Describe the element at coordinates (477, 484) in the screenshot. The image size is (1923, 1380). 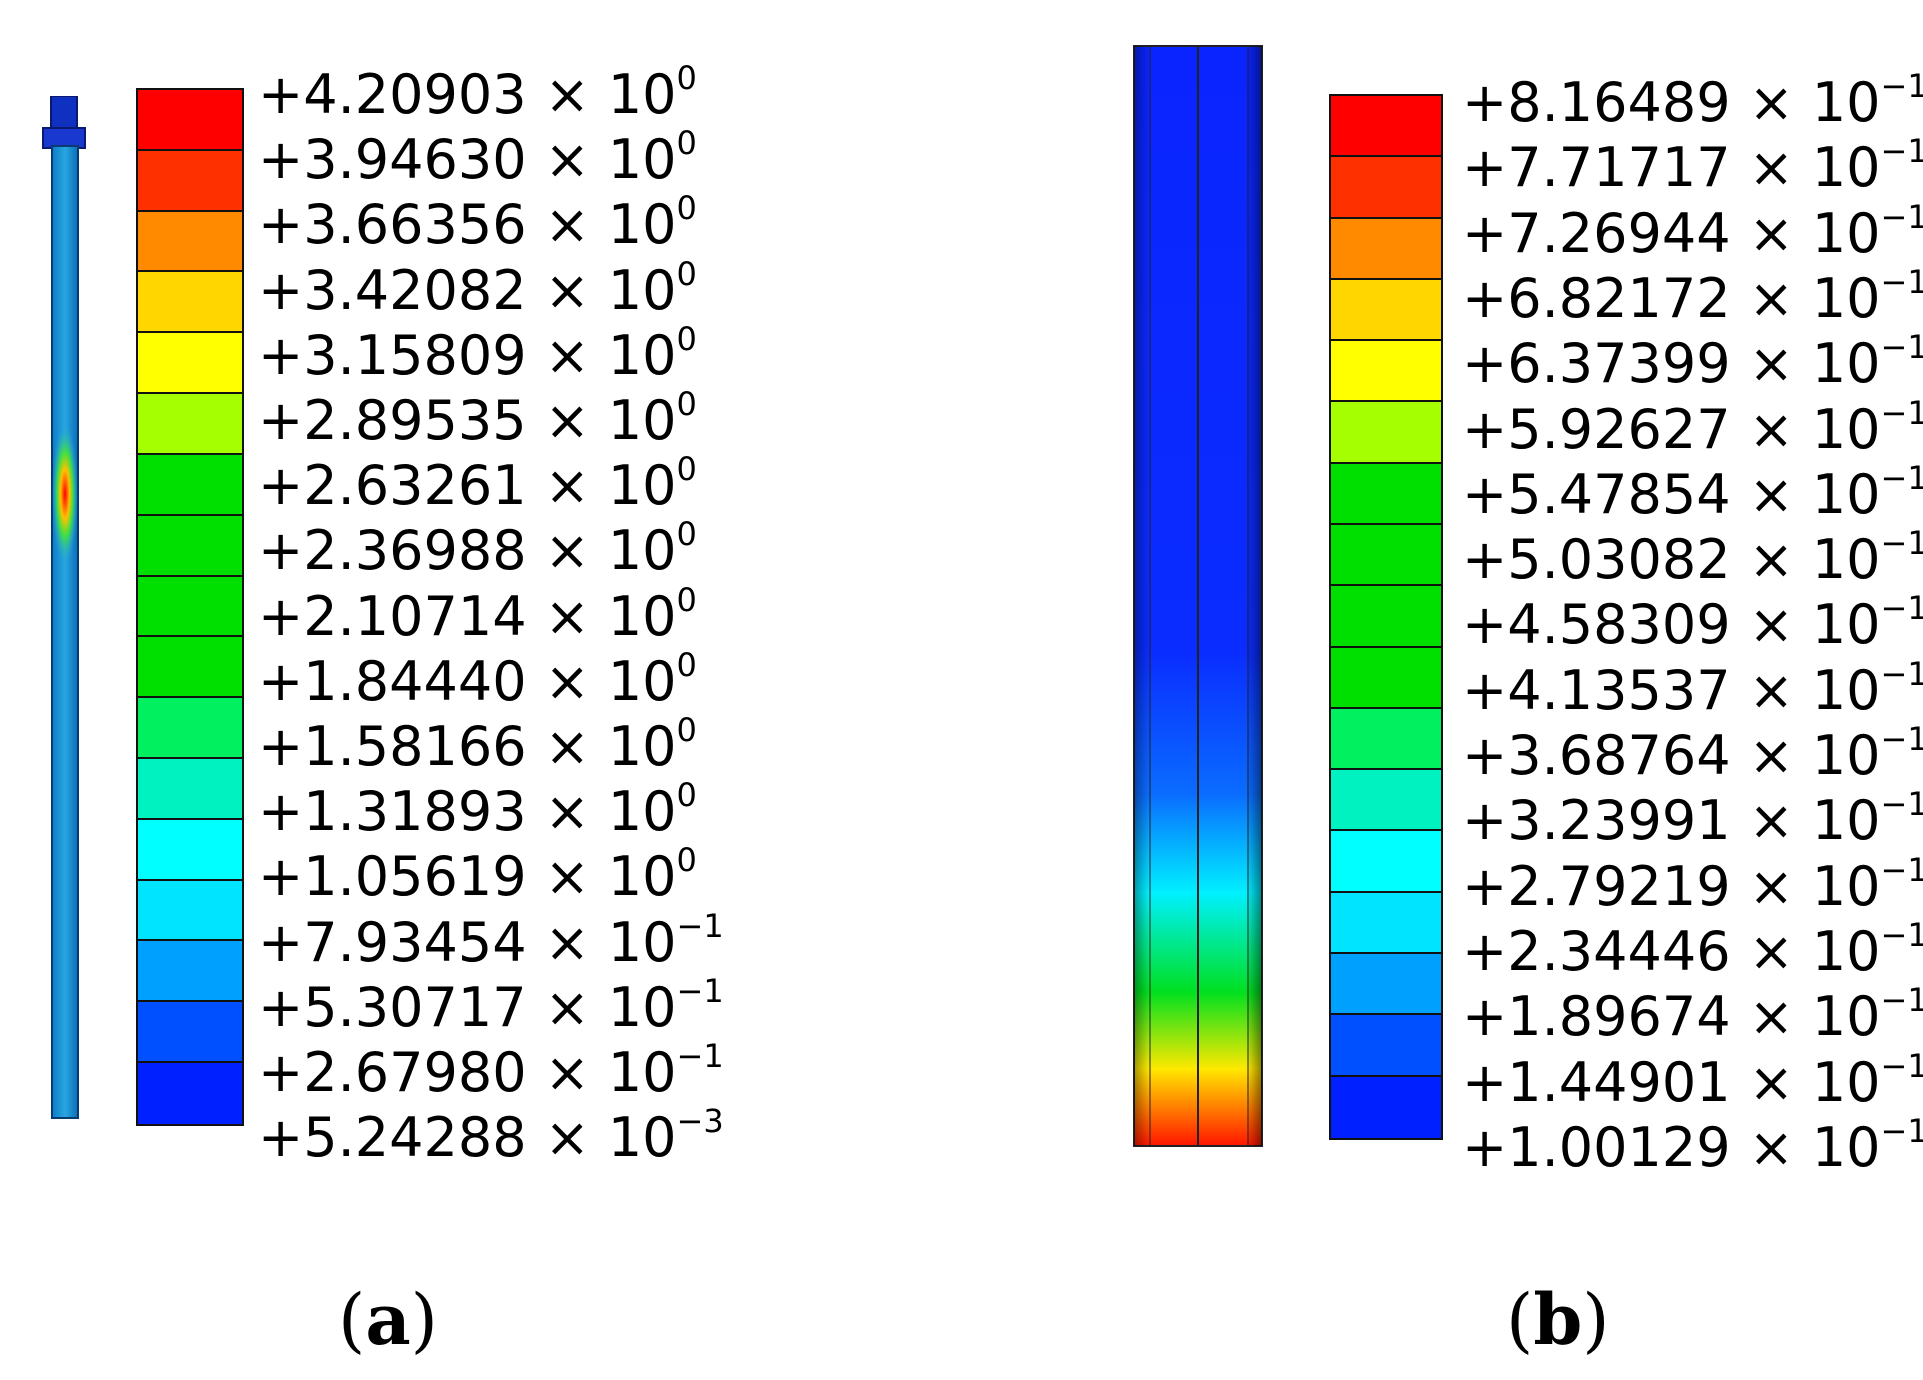
I see `legend-value-label: +2.63261 × 100` at that location.